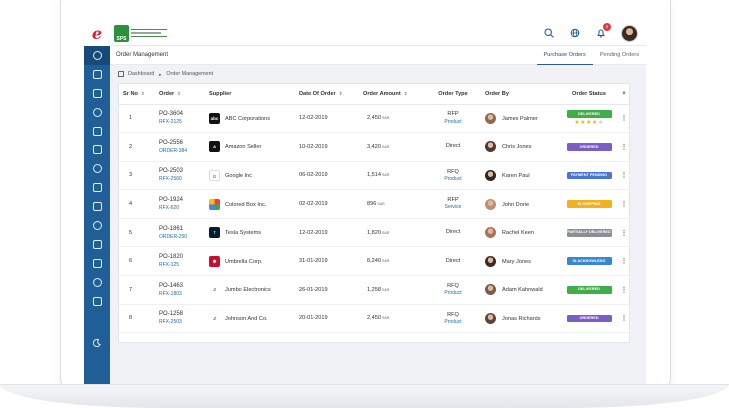 The image size is (729, 408). What do you see at coordinates (142, 33) in the screenshot?
I see `company-logo: SPS` at bounding box center [142, 33].